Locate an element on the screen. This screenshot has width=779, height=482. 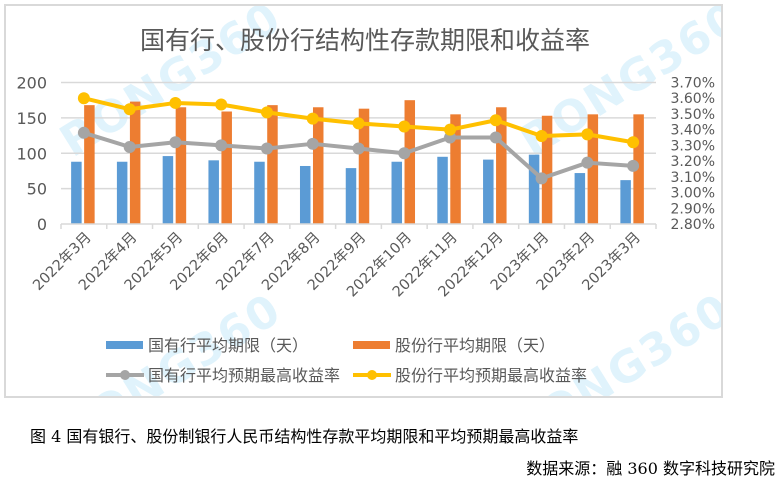
legend-label: 股份行平均预期最高收益率 is located at coordinates (491, 375).